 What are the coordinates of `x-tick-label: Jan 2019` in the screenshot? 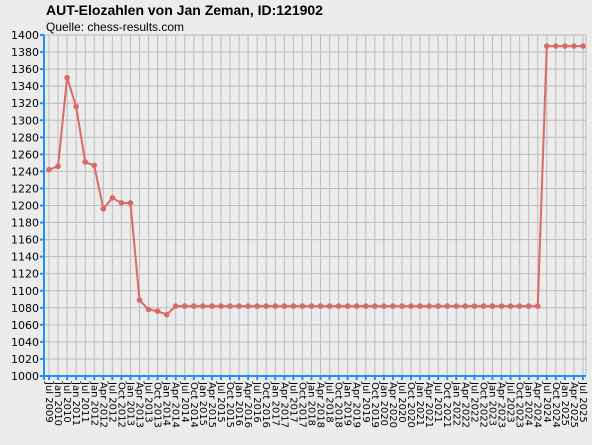 It's located at (347, 403).